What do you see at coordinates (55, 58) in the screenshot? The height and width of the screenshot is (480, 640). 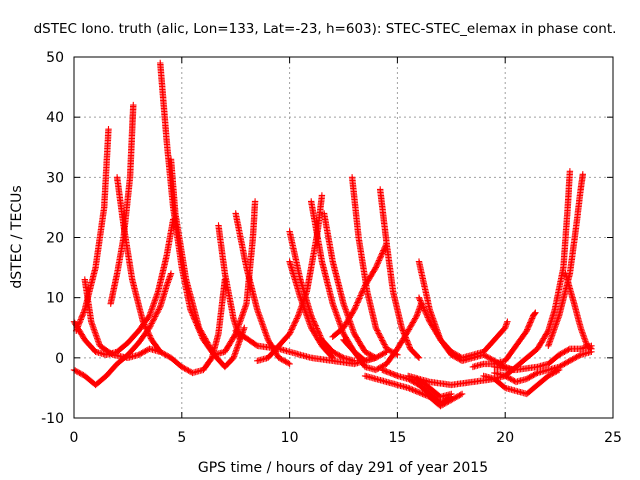 I see `y-tick-label: 50` at bounding box center [55, 58].